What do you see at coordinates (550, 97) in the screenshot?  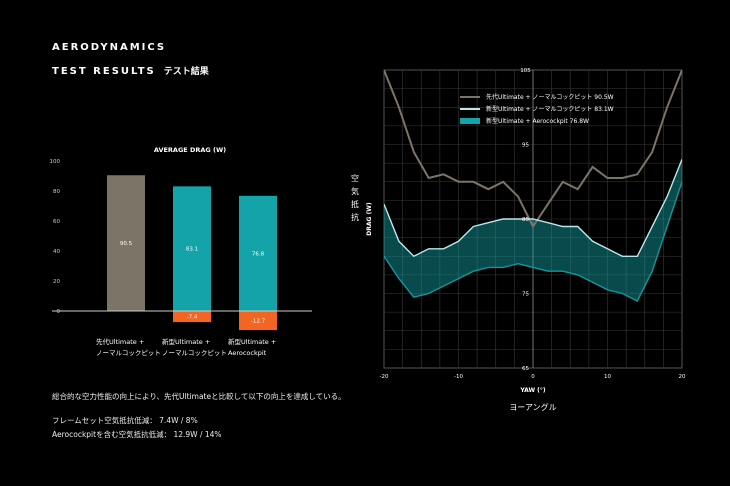 I see `legend-label: 先代Ultimate + ノーマルコックピット 90.5W` at bounding box center [550, 97].